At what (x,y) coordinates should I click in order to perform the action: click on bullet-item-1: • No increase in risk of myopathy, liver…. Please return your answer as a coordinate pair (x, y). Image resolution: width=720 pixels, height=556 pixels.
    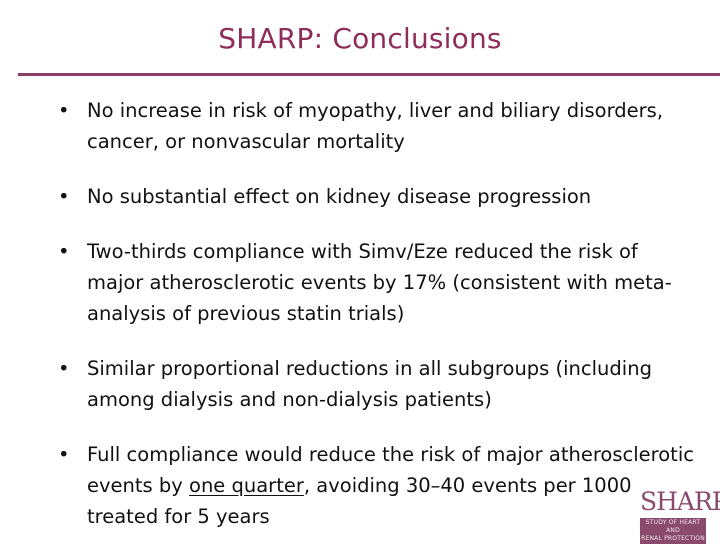
    Looking at the image, I should click on (378, 126).